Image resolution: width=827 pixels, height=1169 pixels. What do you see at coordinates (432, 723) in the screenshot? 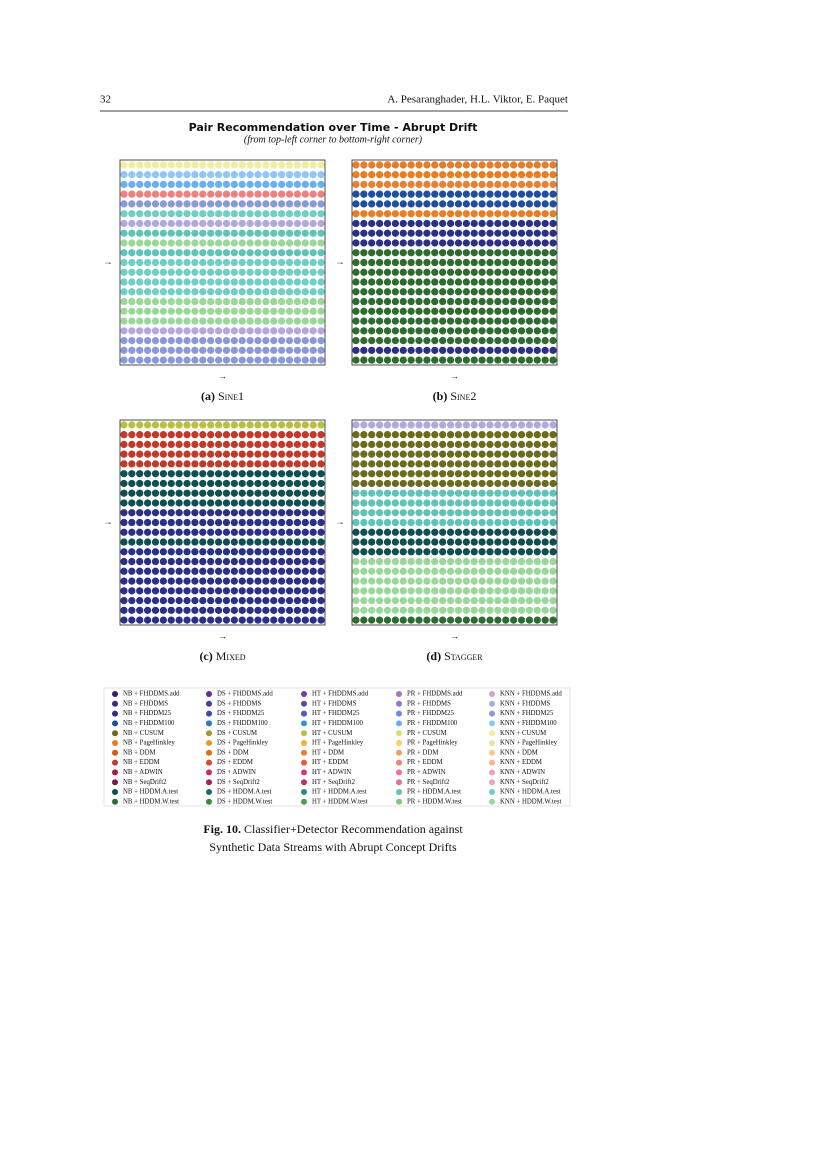
I see `legend-label: PR + FHDDM100` at bounding box center [432, 723].